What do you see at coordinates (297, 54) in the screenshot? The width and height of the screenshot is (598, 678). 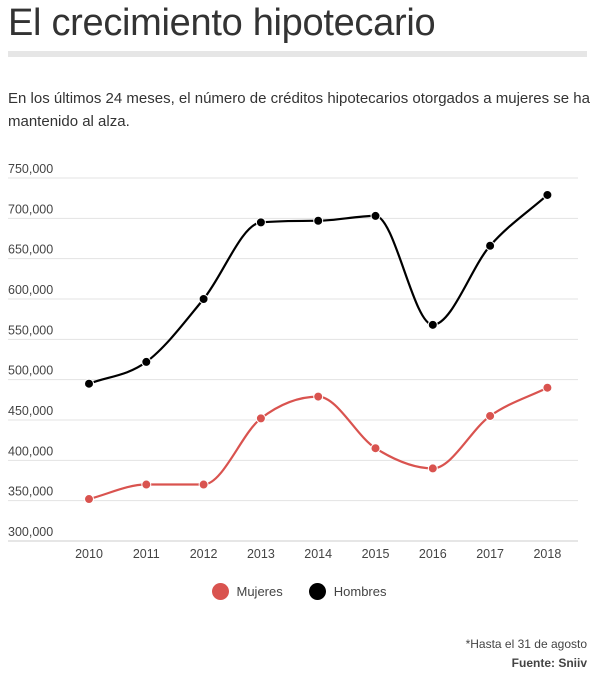 I see `title-divider` at bounding box center [297, 54].